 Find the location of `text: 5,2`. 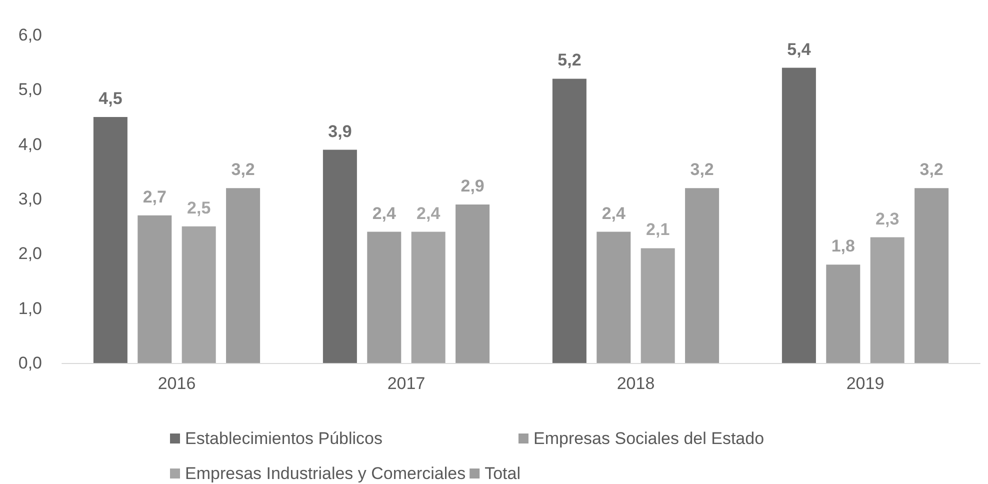

text: 5,2 is located at coordinates (570, 60).